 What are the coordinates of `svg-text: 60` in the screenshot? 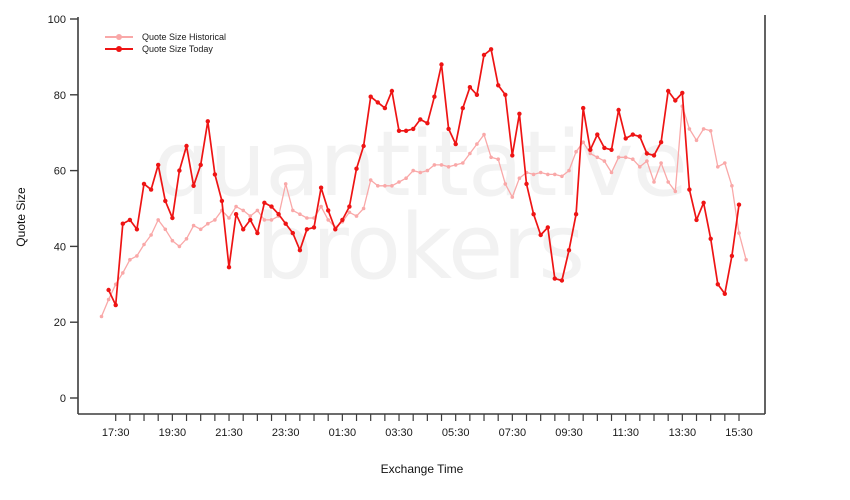 It's located at (60, 172).